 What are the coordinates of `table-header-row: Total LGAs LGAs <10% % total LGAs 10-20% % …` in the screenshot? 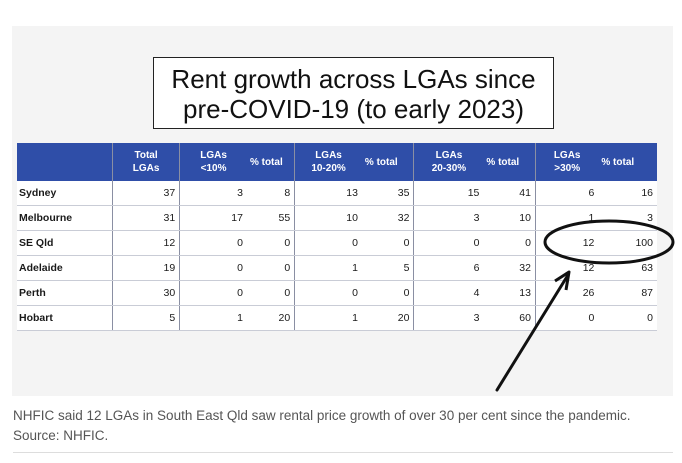 It's located at (337, 162).